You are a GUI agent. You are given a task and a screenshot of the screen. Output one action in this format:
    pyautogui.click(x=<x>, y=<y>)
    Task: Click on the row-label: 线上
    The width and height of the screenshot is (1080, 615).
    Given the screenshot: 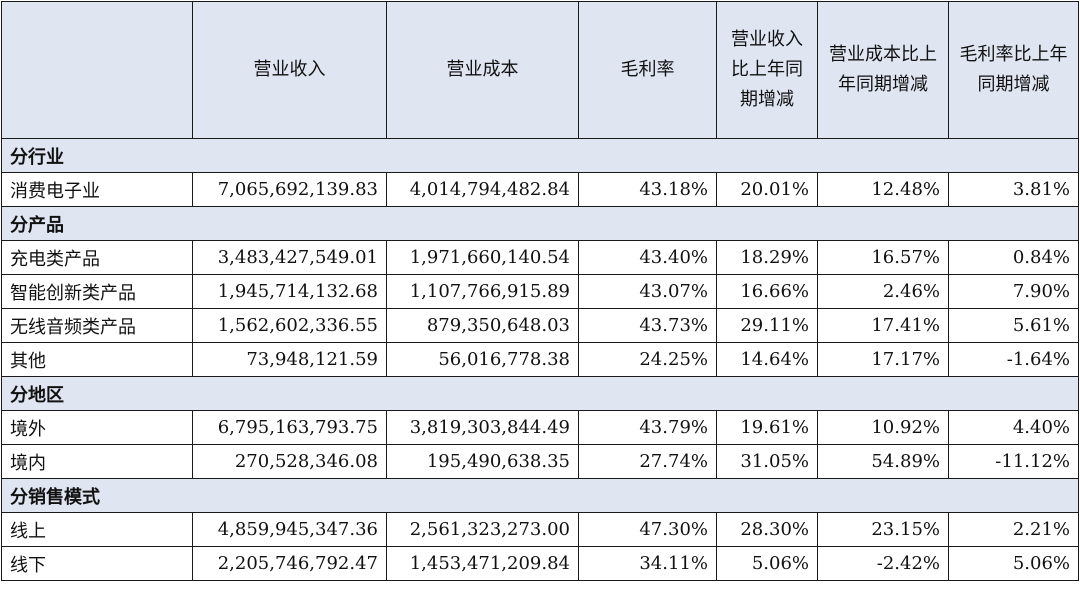 What is the action you would take?
    pyautogui.click(x=97, y=529)
    